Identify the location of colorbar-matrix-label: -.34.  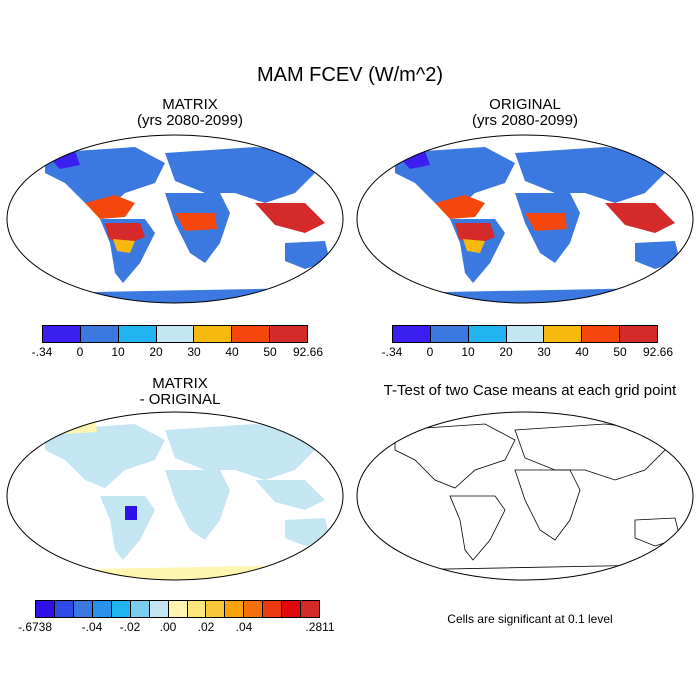
(42, 352).